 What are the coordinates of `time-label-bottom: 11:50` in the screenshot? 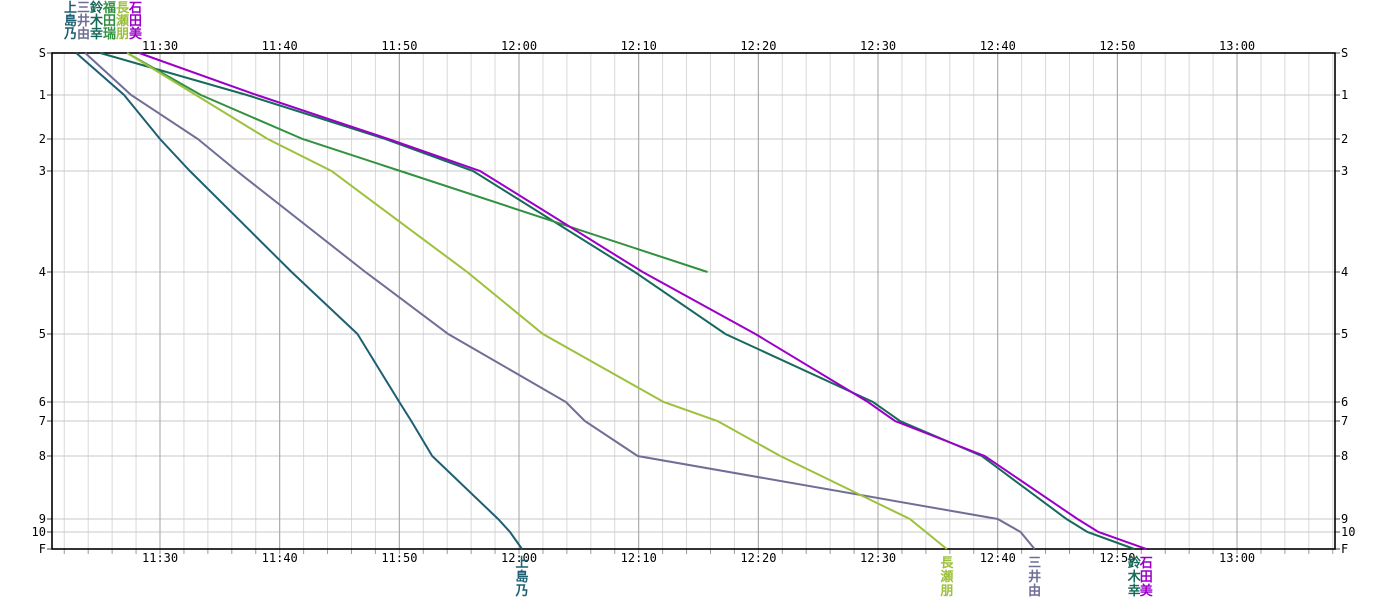 It's located at (399, 558).